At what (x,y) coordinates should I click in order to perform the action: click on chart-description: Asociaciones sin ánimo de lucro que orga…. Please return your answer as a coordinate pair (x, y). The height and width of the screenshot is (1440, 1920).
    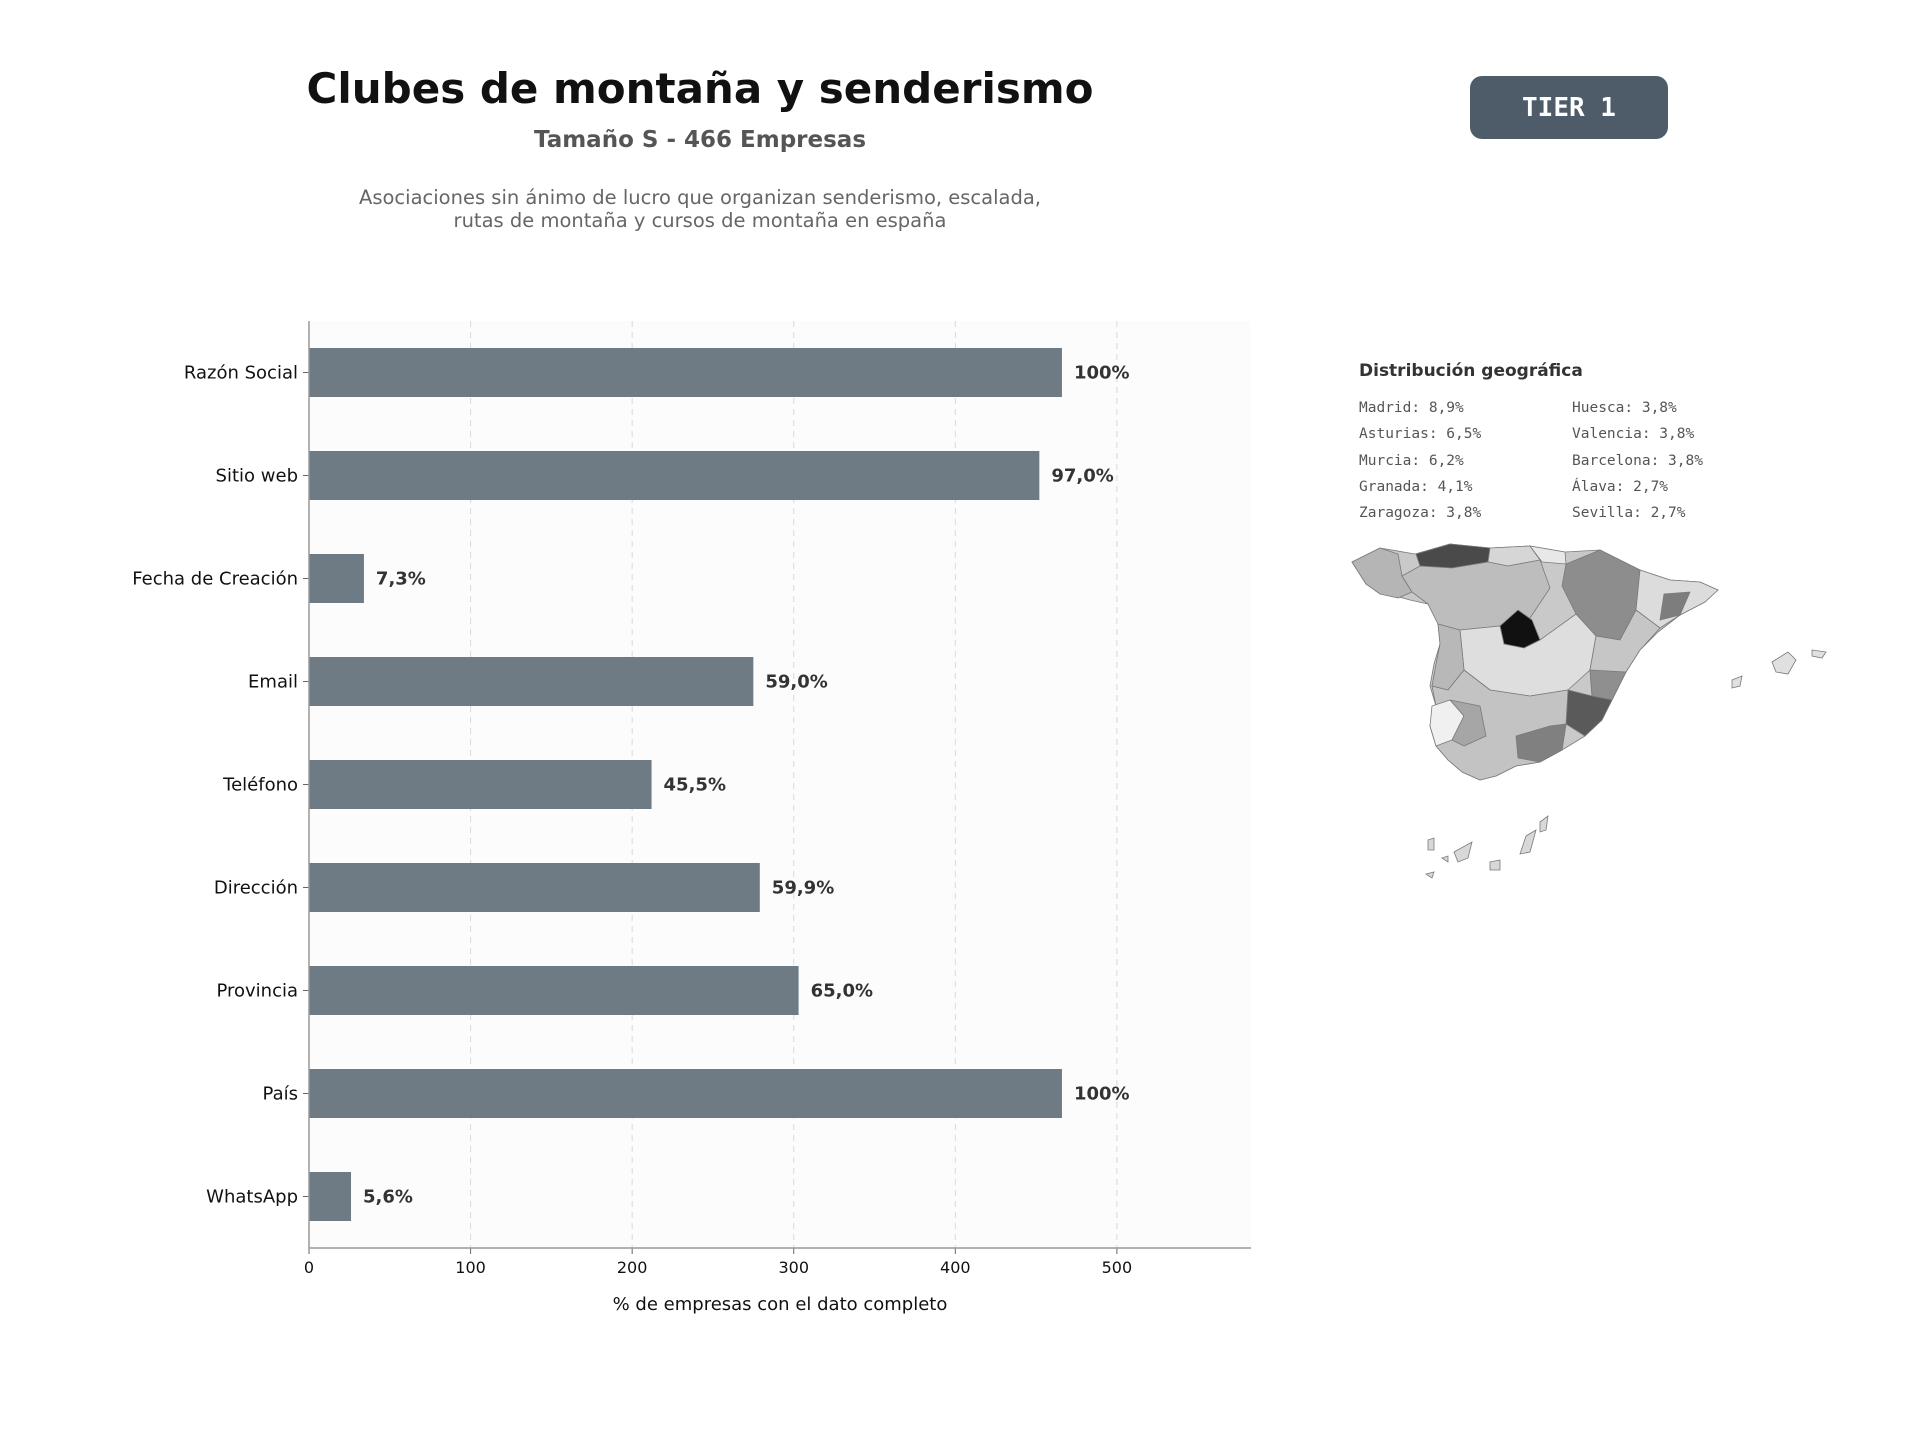
    Looking at the image, I should click on (700, 209).